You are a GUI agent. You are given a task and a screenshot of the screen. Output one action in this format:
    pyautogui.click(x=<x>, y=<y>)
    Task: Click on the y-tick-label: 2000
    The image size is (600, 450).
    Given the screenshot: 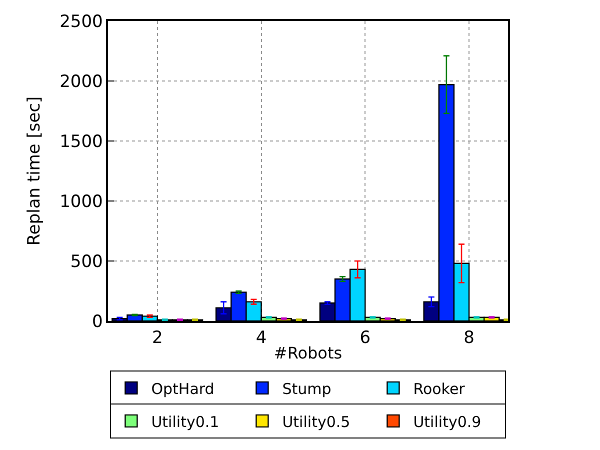 What is the action you would take?
    pyautogui.click(x=81, y=82)
    